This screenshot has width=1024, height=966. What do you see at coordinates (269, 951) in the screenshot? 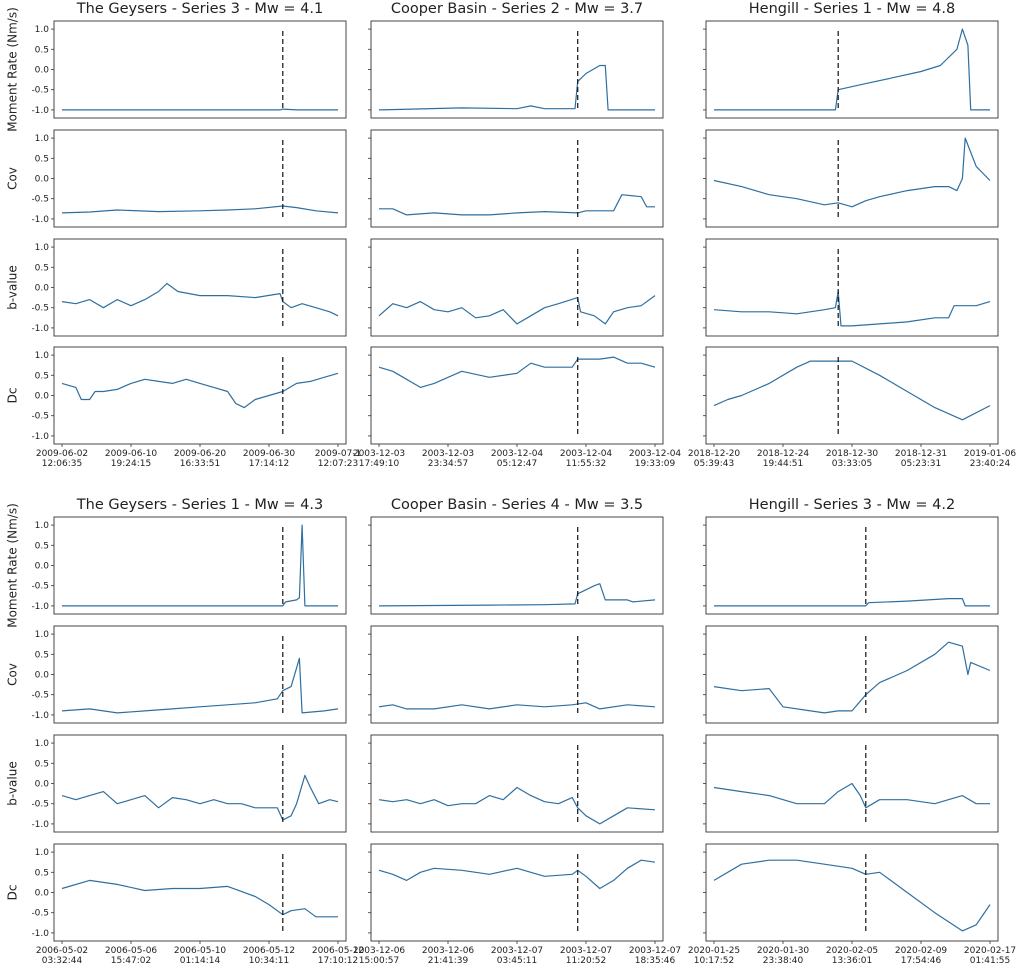
I see `x-tick-label: 2006-05-12` at bounding box center [269, 951].